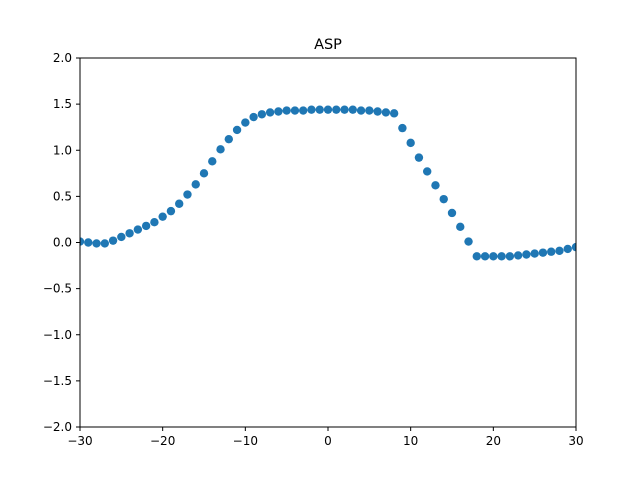  What do you see at coordinates (62, 150) in the screenshot?
I see `y-tick-label: 1.0` at bounding box center [62, 150].